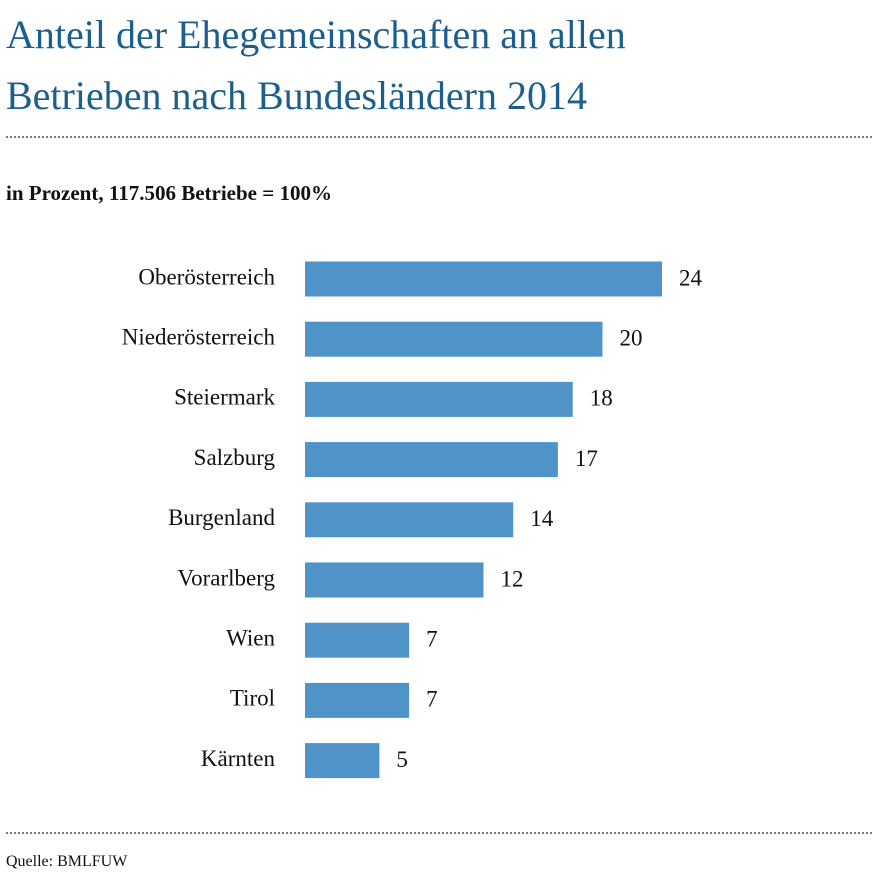 This screenshot has height=883, width=879. What do you see at coordinates (402, 759) in the screenshot?
I see `value-label: 5` at bounding box center [402, 759].